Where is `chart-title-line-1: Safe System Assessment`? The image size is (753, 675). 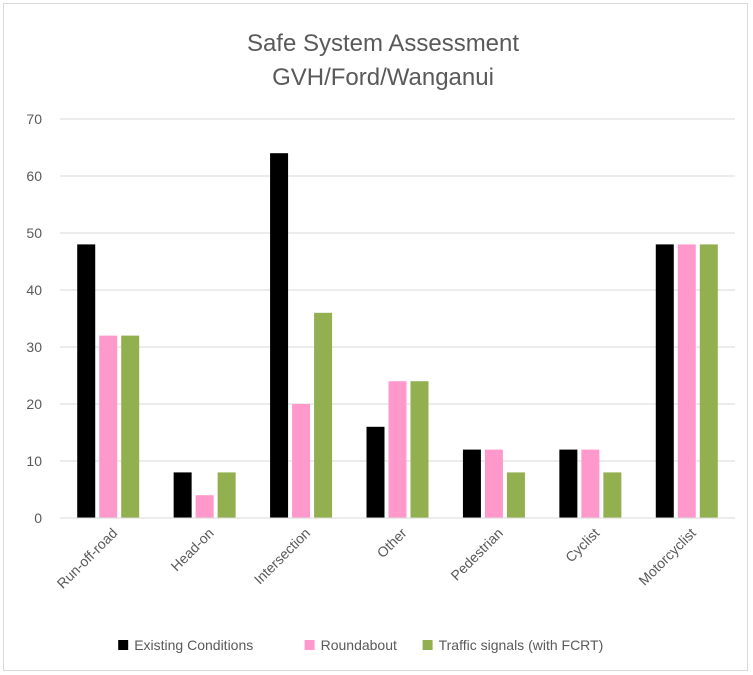
chart-title-line-1: Safe System Assessment is located at coordinates (383, 43).